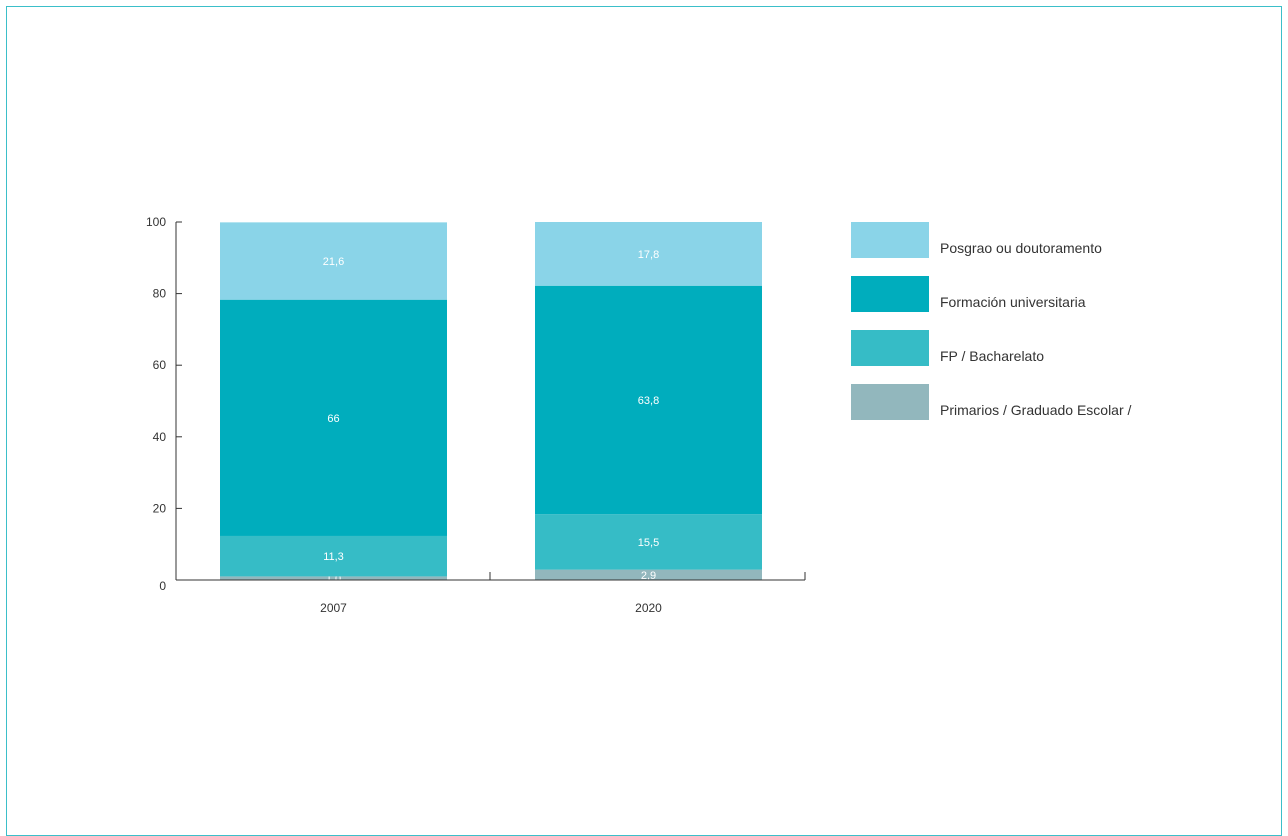 The image size is (1288, 836). Describe the element at coordinates (890, 240) in the screenshot. I see `legend-swatch-posgrao` at that location.